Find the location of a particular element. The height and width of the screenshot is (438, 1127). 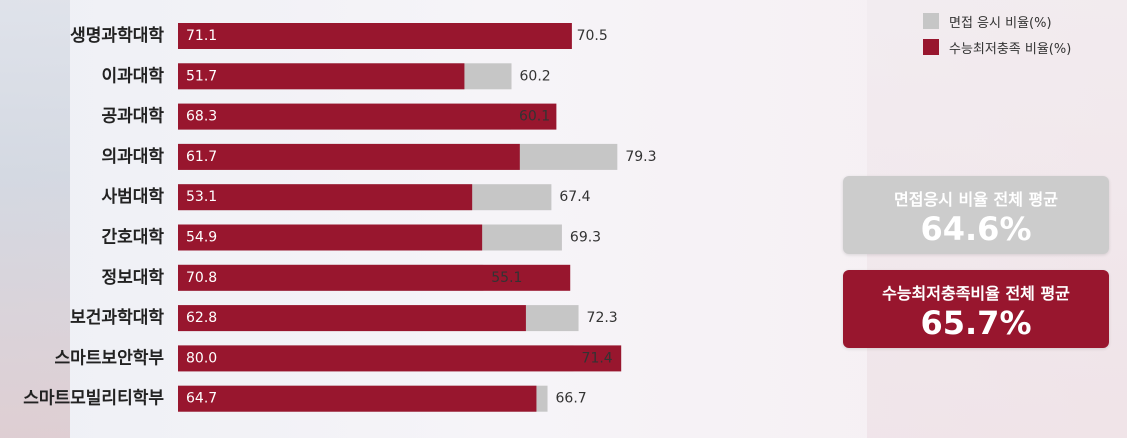

chart-legend: 면접 응시 비율(%) 수능최저충족 비율(%) is located at coordinates (997, 34).